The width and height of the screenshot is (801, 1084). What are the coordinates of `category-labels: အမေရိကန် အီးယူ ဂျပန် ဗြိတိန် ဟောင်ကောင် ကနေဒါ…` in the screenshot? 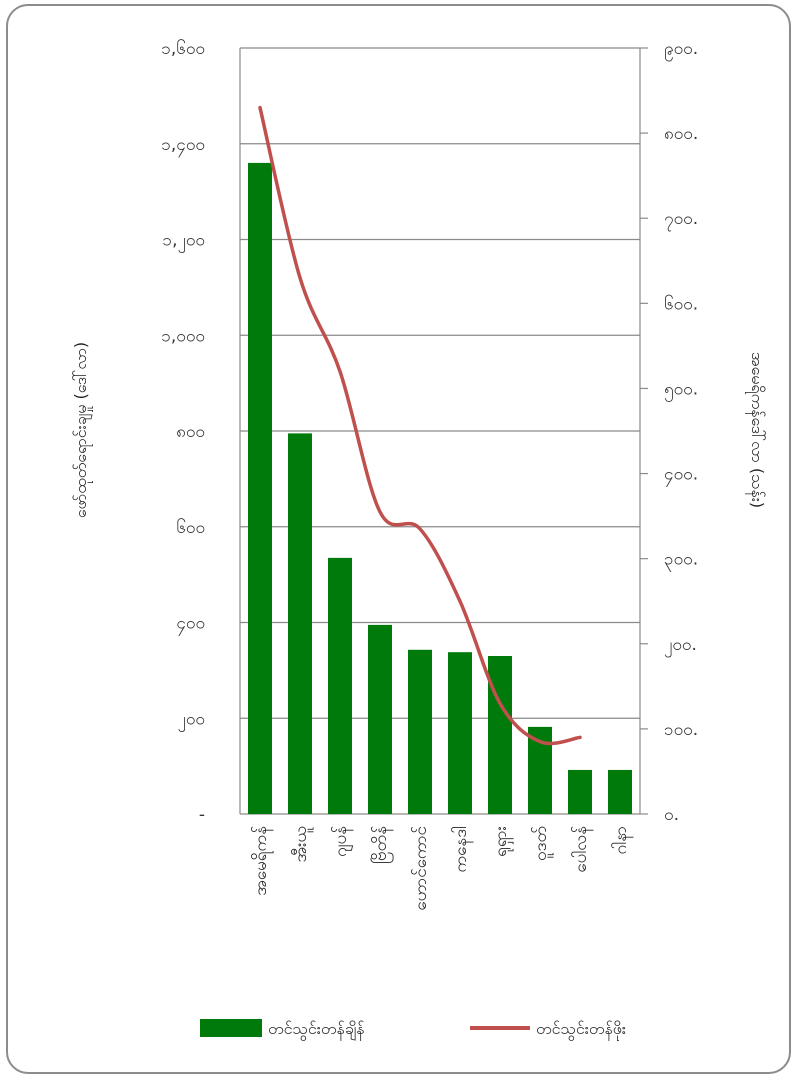 It's located at (442, 868).